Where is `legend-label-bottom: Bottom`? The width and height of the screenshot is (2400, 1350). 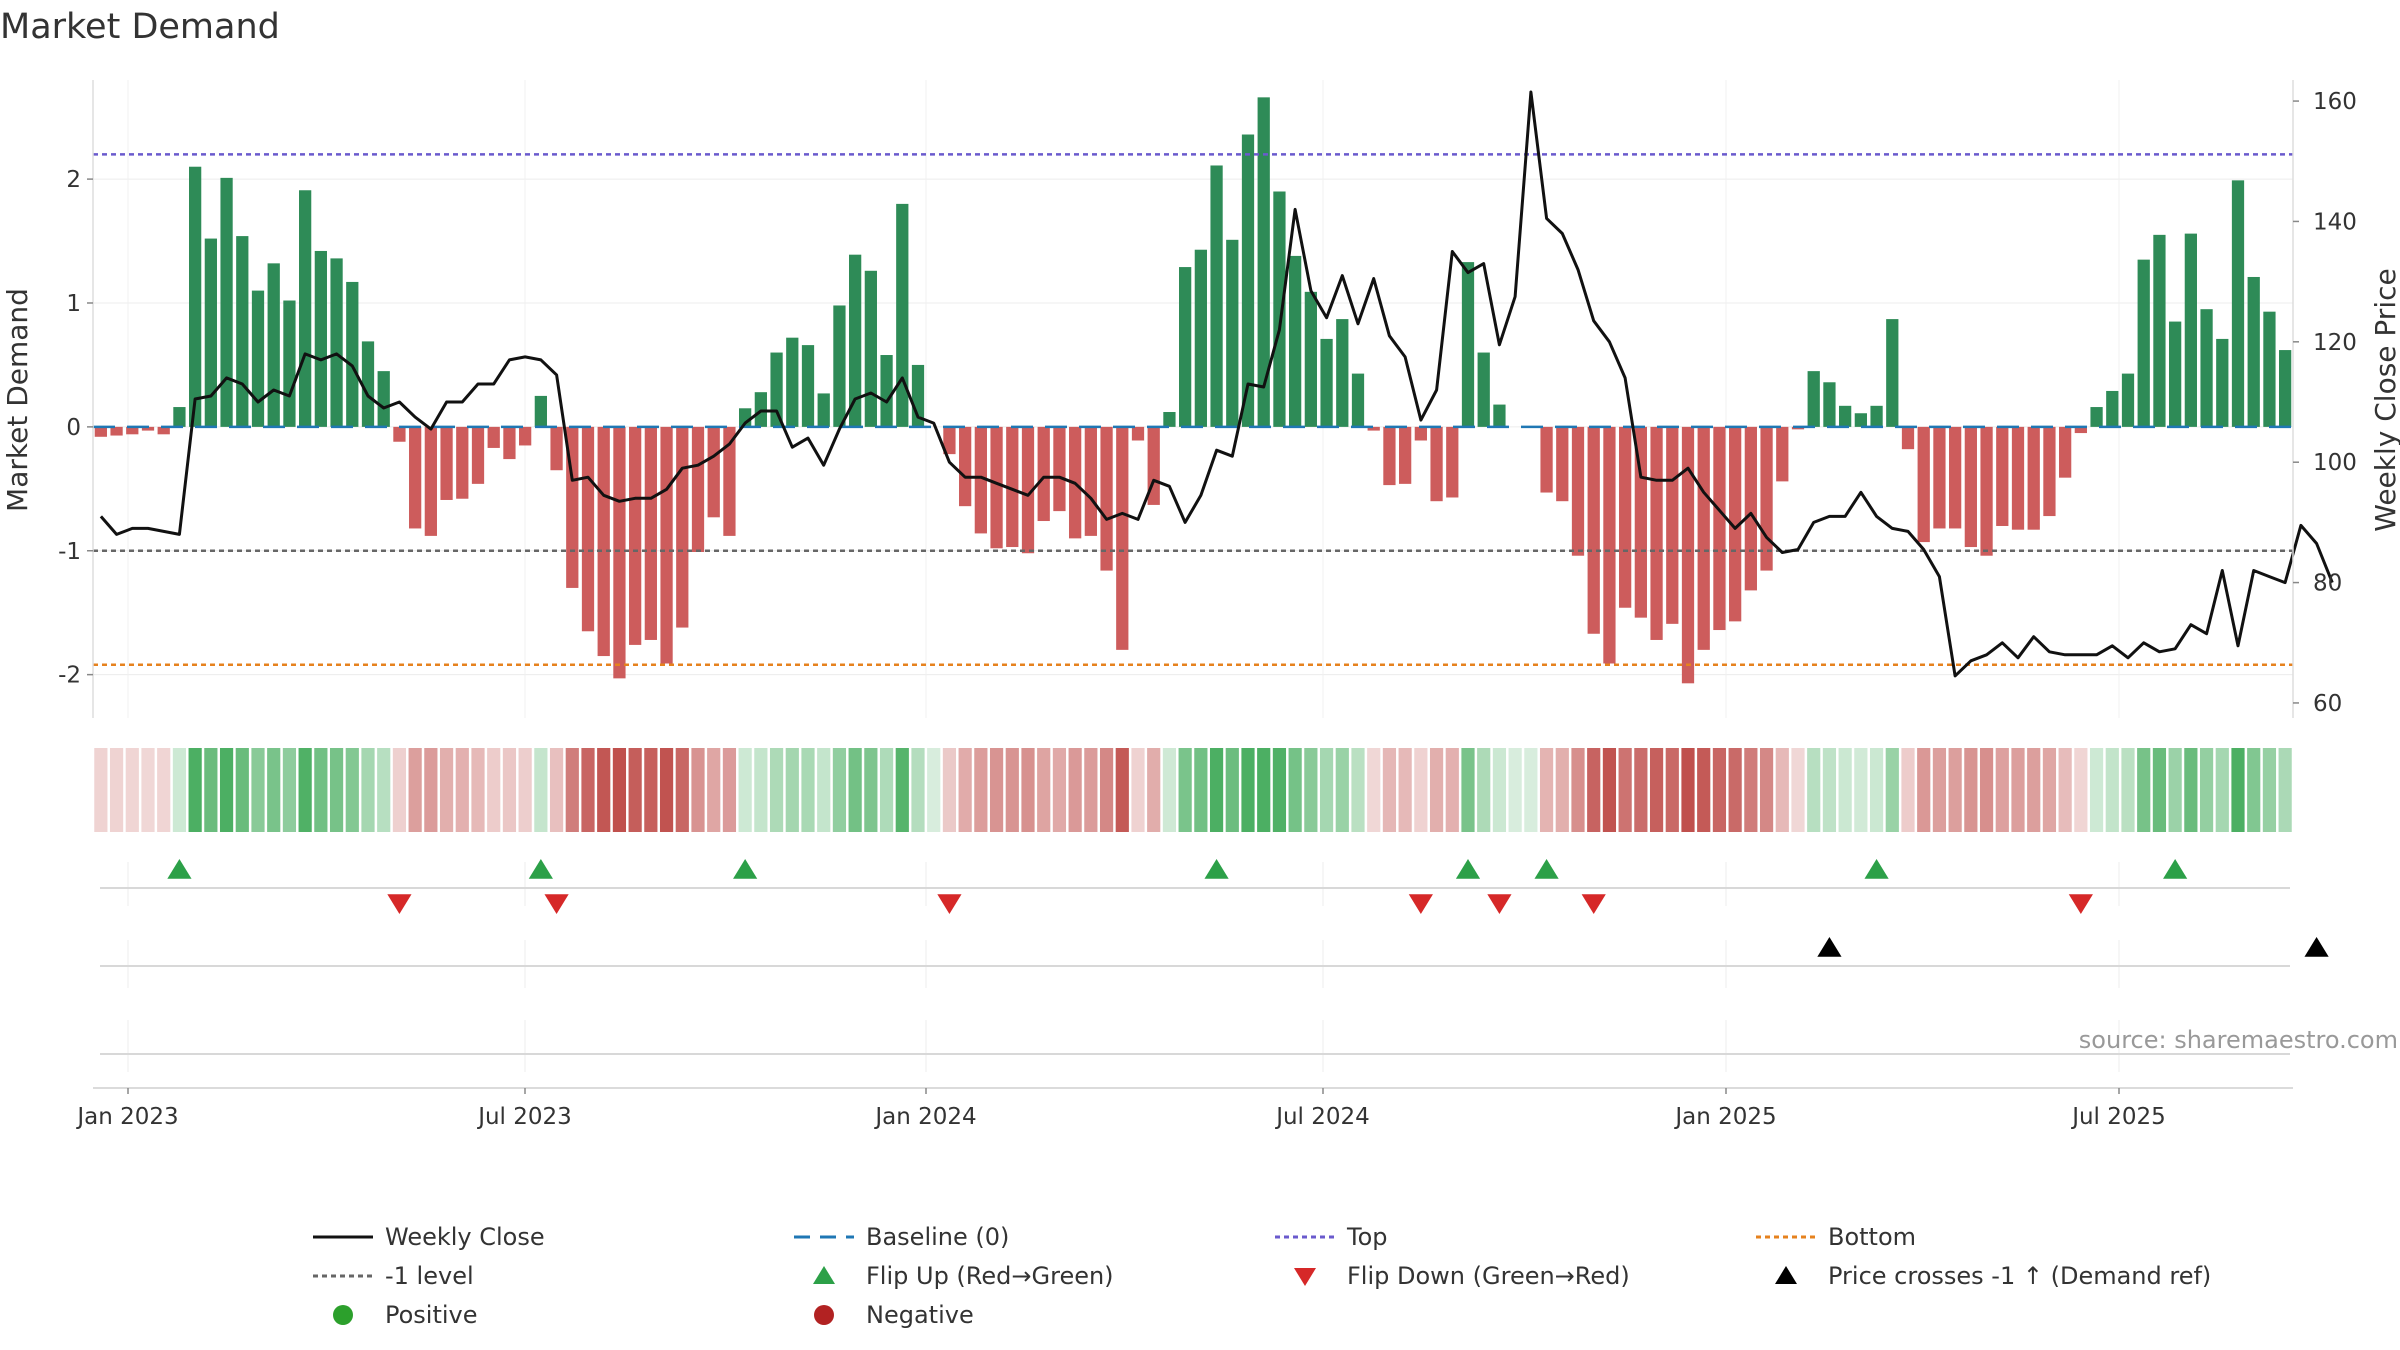 legend-label-bottom: Bottom is located at coordinates (1872, 1237).